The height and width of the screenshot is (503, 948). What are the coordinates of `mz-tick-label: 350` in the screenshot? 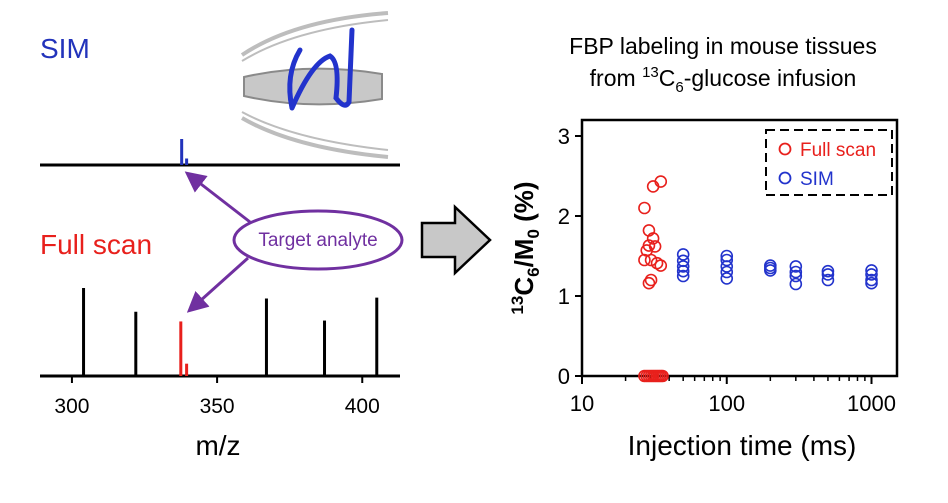 It's located at (217, 406).